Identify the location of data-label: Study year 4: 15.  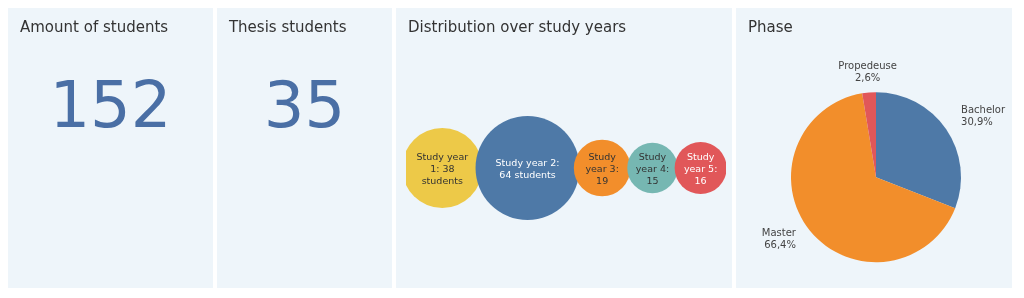
(652, 168).